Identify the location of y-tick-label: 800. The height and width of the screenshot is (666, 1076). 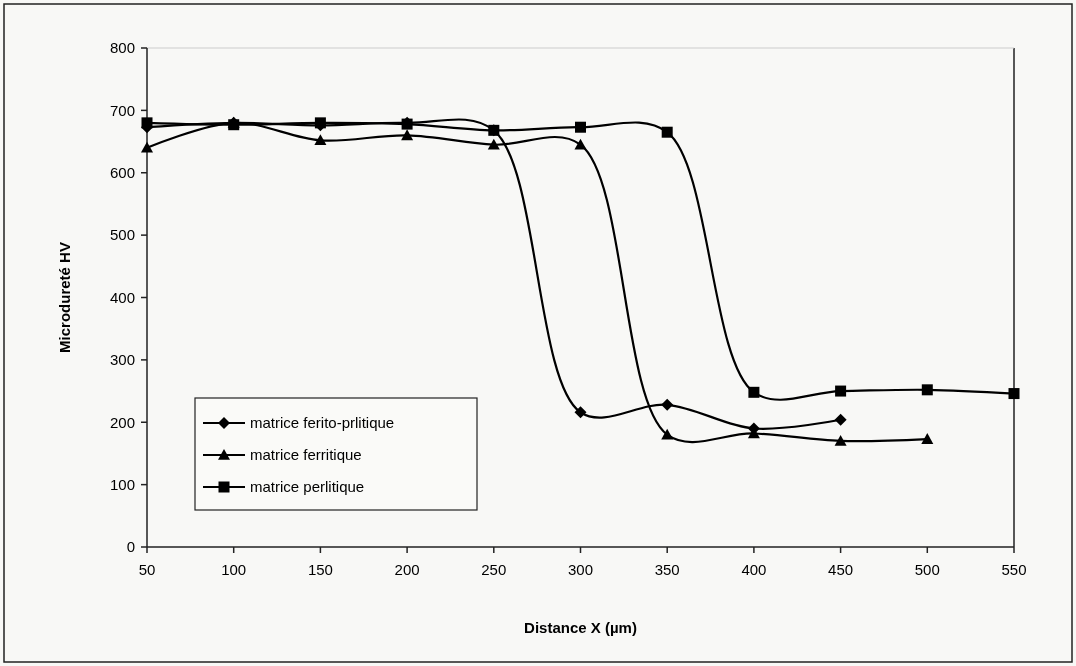
(122, 48).